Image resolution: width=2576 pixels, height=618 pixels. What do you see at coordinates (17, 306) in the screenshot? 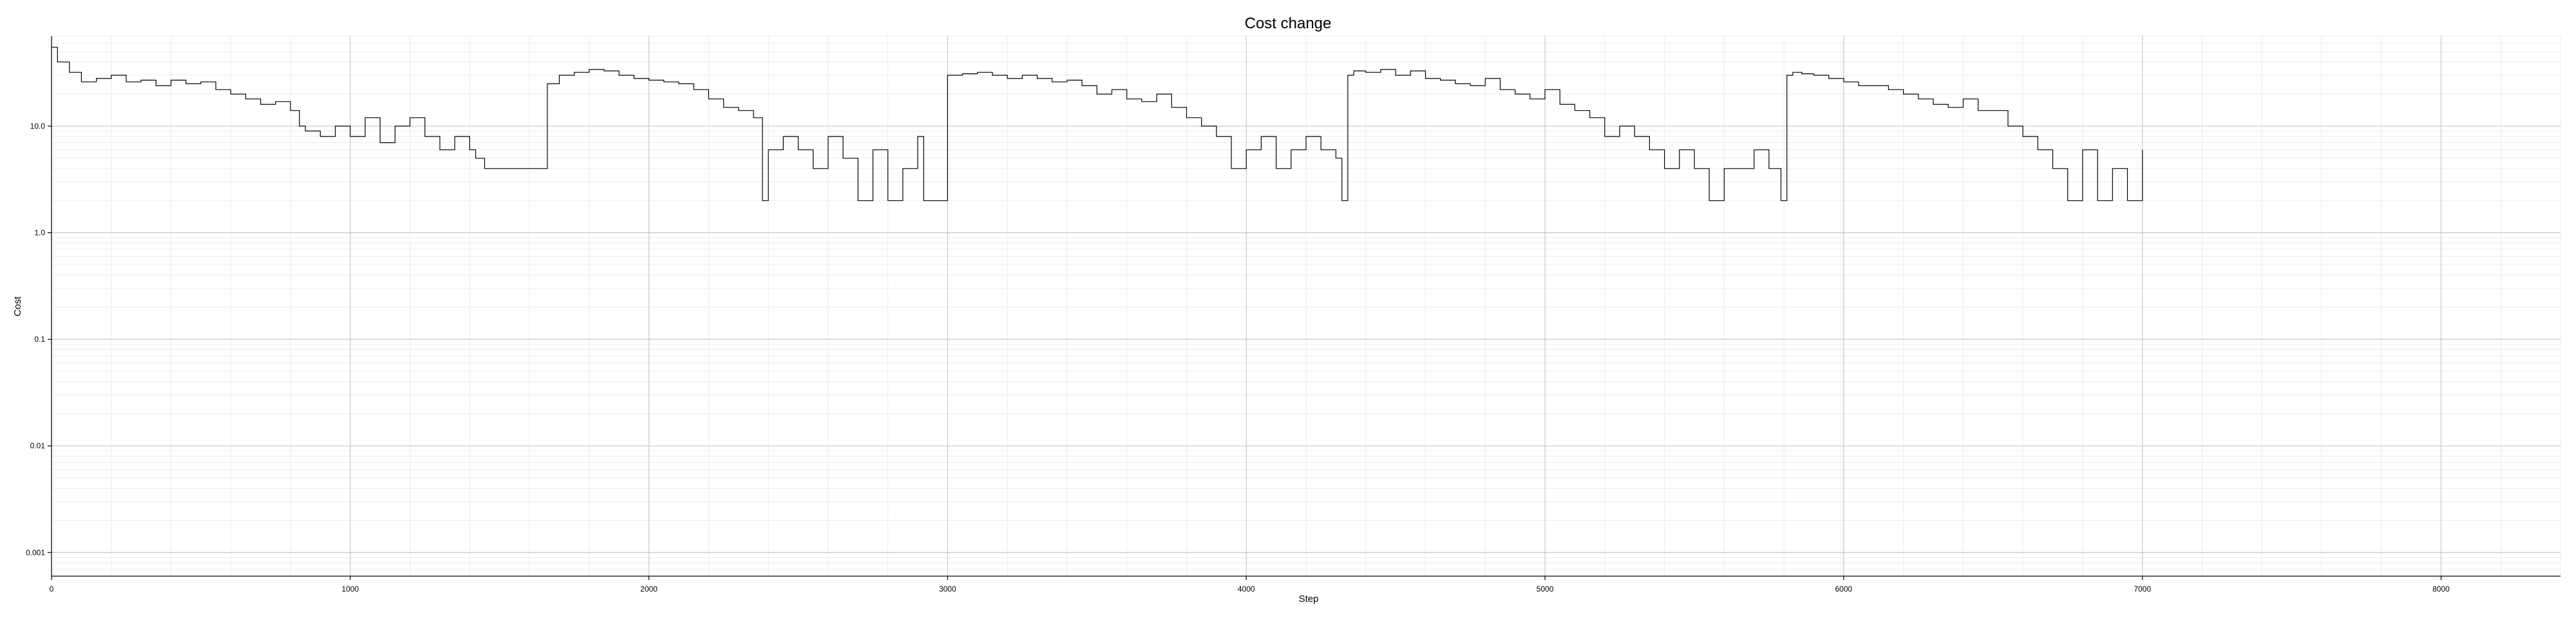
I see `y-axis-title: Cost` at bounding box center [17, 306].